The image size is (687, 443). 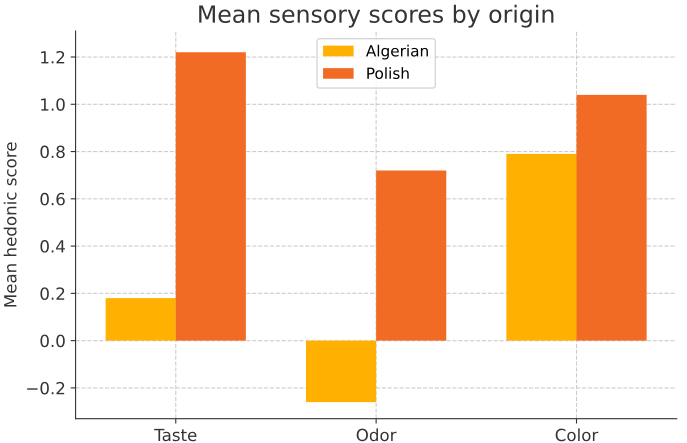 I want to click on y-tick-label: 0.4, so click(x=52, y=246).